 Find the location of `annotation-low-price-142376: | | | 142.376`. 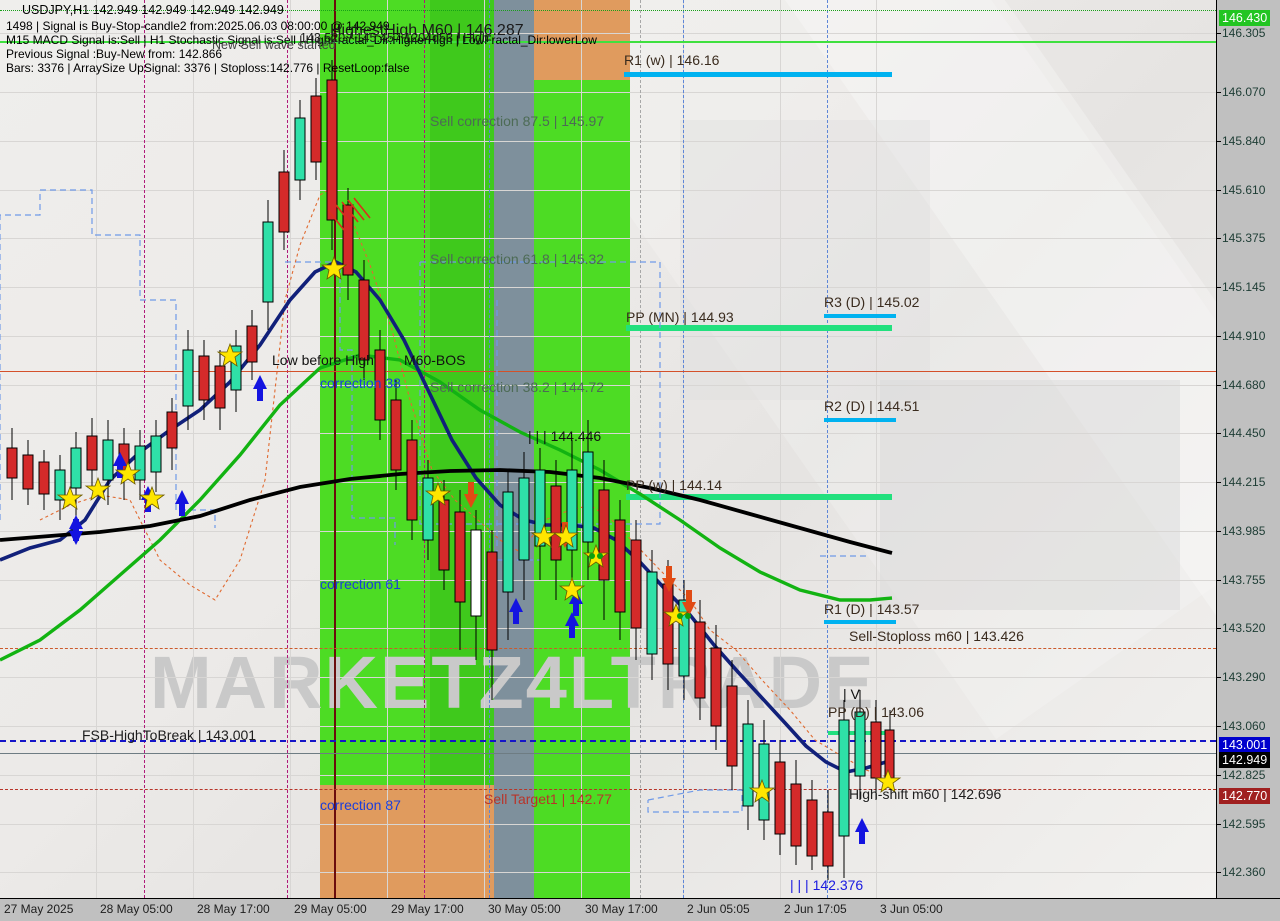

annotation-low-price-142376: | | | 142.376 is located at coordinates (827, 885).